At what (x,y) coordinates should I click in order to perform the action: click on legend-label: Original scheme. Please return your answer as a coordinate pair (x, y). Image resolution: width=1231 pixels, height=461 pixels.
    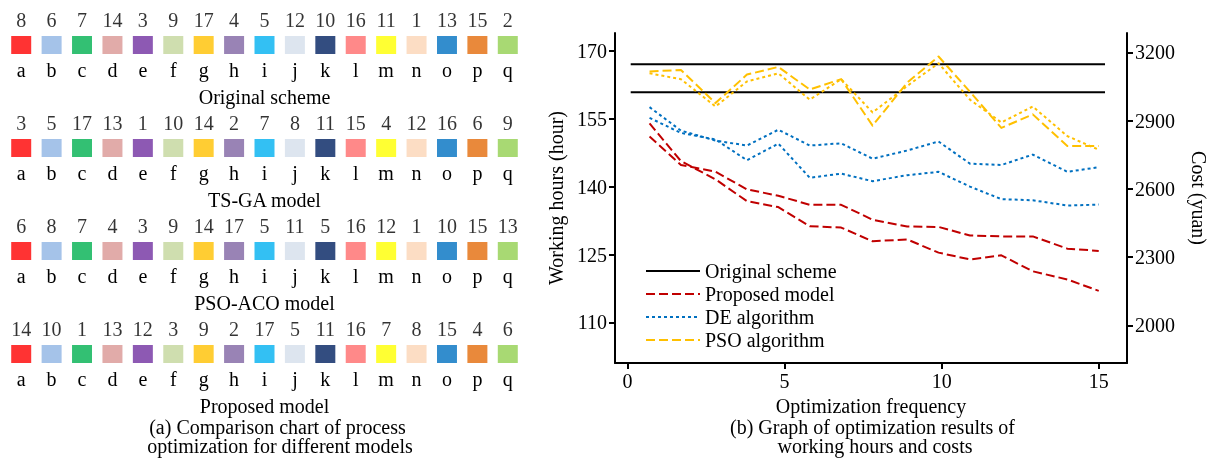
    Looking at the image, I should click on (771, 271).